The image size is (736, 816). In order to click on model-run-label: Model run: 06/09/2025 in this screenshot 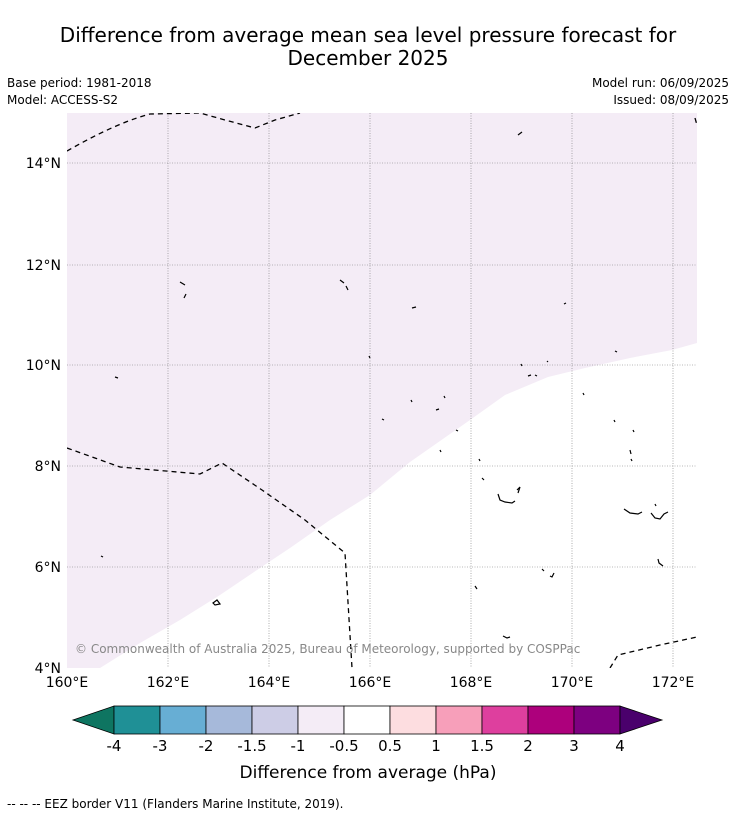, I will do `click(660, 83)`.